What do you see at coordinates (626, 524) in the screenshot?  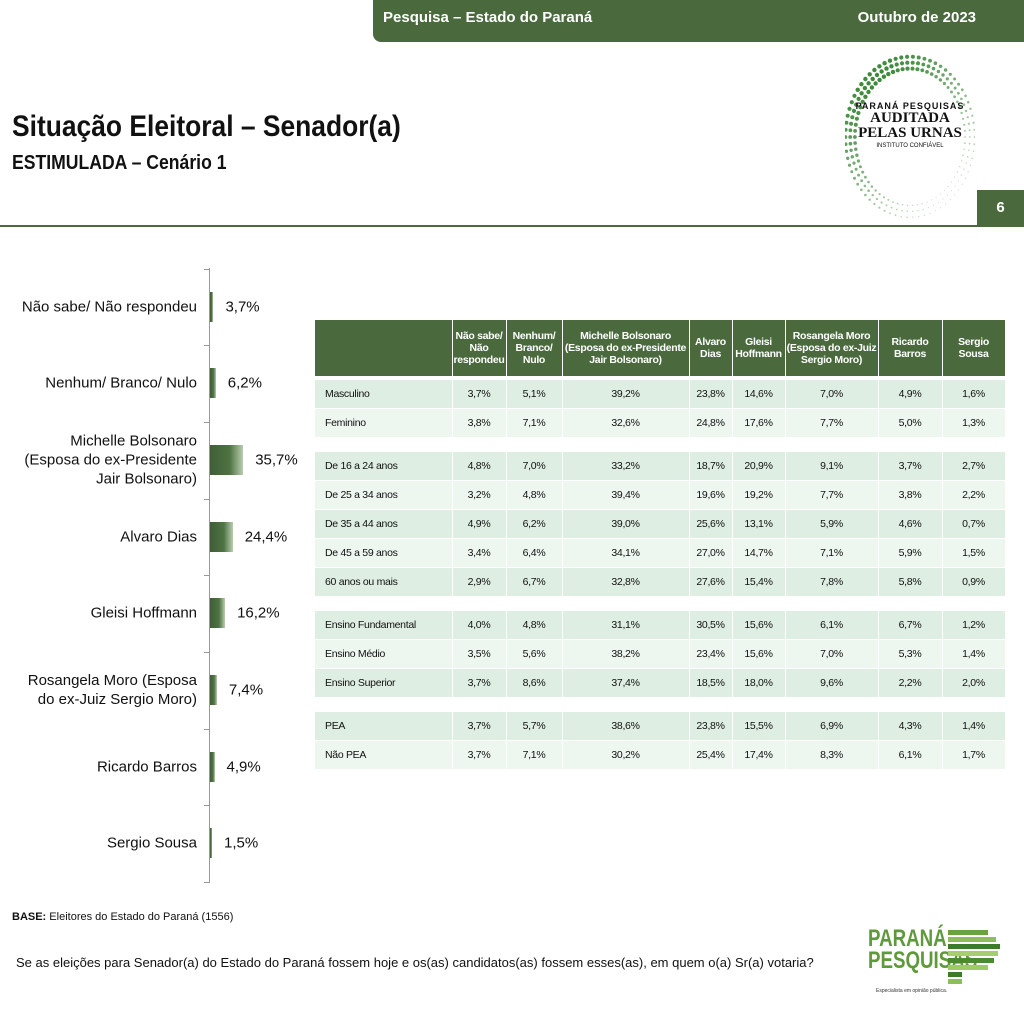 I see `table-cell: 39,0%` at bounding box center [626, 524].